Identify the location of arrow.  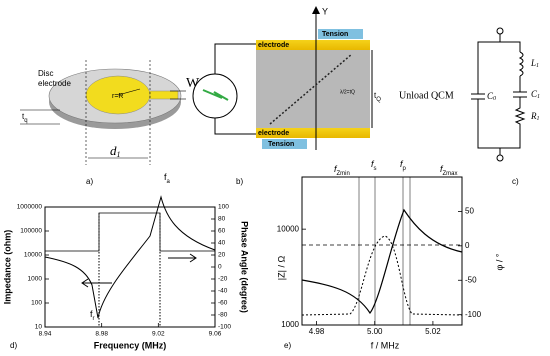
(316, 10).